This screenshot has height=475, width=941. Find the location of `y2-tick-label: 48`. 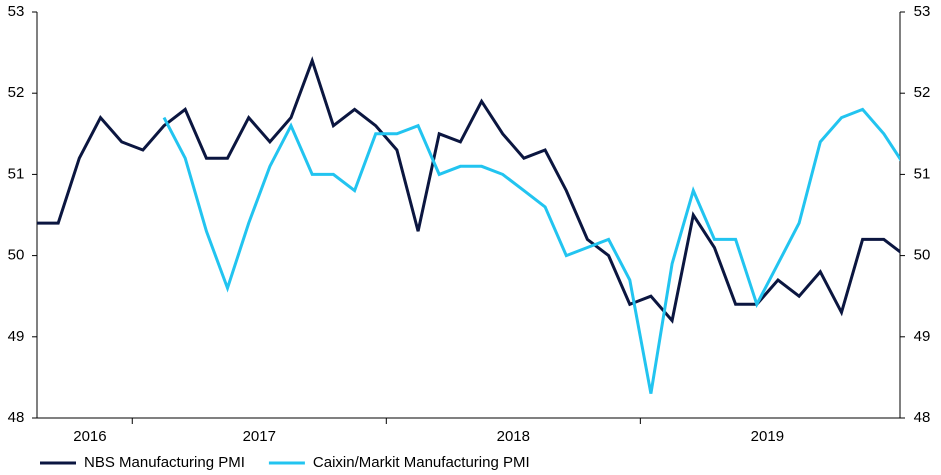

y2-tick-label: 48 is located at coordinates (922, 417).